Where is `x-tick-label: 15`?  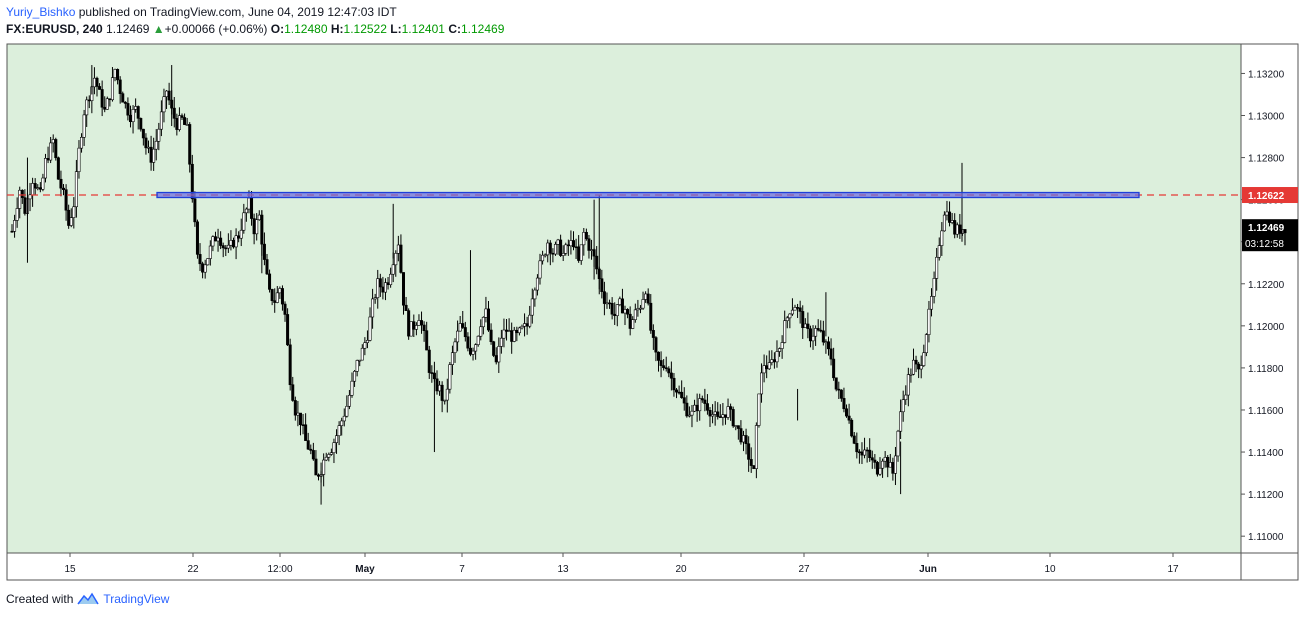
x-tick-label: 15 is located at coordinates (70, 569).